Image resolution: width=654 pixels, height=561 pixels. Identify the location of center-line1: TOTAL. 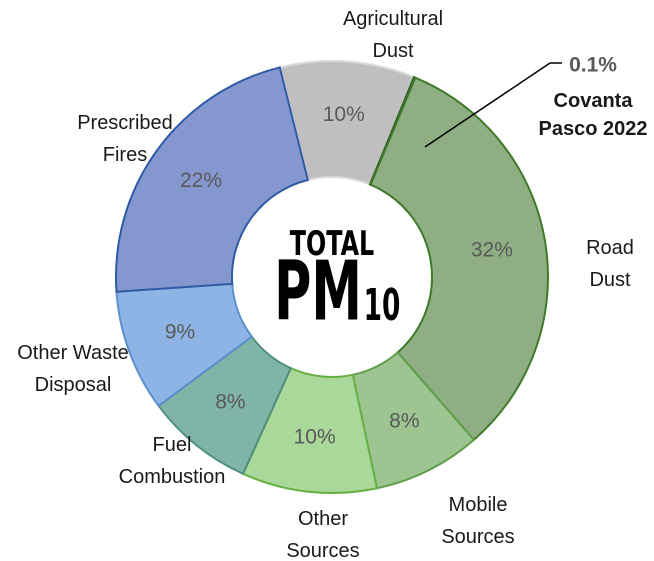
(332, 243).